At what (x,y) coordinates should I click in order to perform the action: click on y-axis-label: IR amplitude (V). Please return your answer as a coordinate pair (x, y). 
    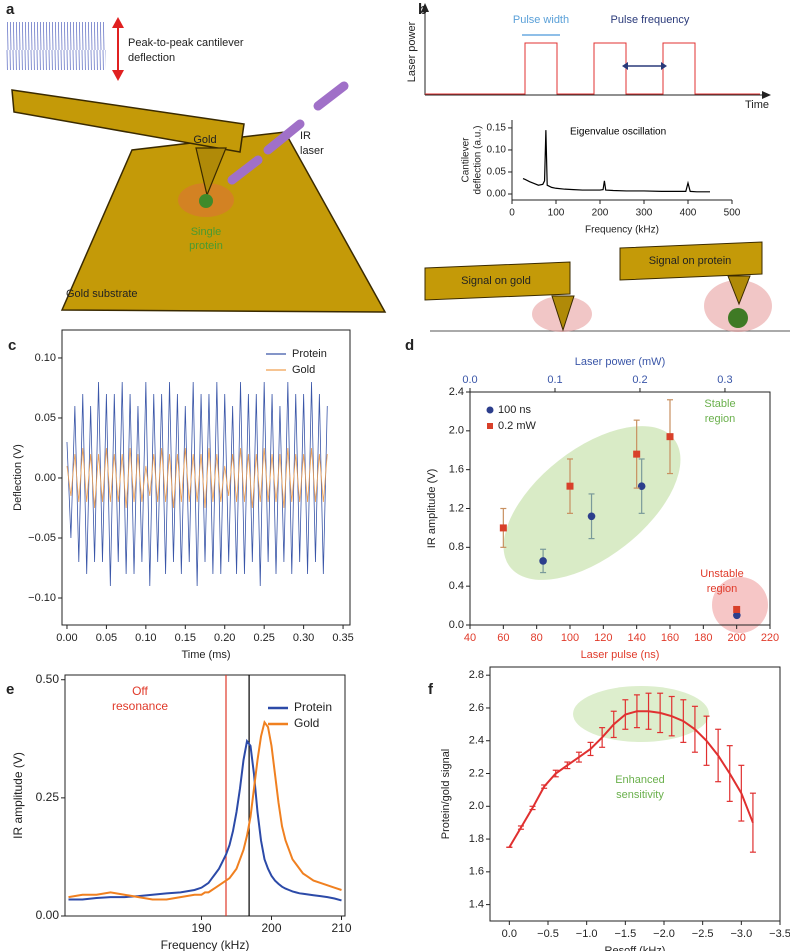
    Looking at the image, I should click on (18, 795).